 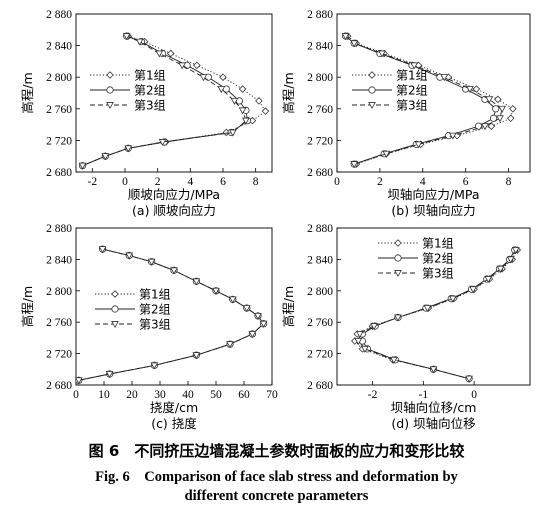 What do you see at coordinates (433, 194) in the screenshot?
I see `x-axis-title: 坝轴向应力/MPa` at bounding box center [433, 194].